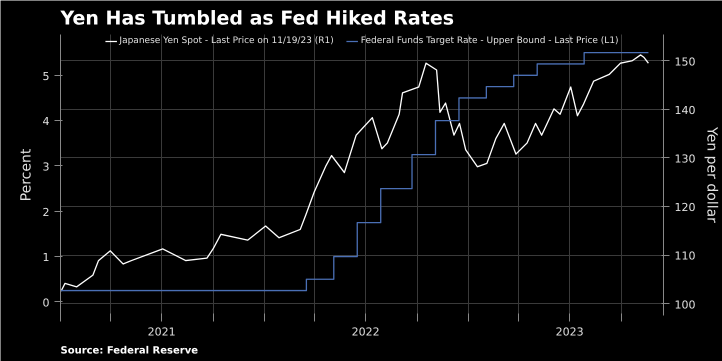 Image resolution: width=722 pixels, height=361 pixels. I want to click on y2-axis-title: Yen per dollar, so click(711, 175).